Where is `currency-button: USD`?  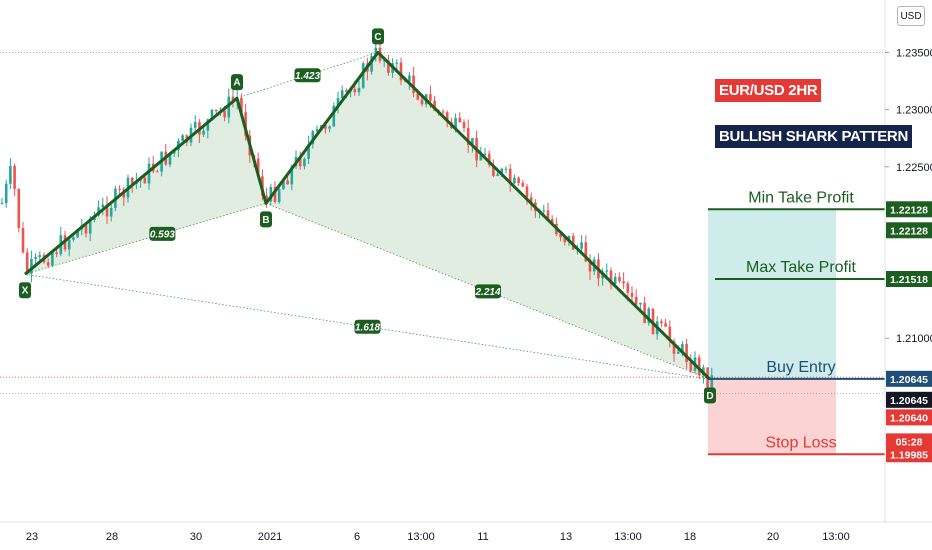 currency-button: USD is located at coordinates (911, 16).